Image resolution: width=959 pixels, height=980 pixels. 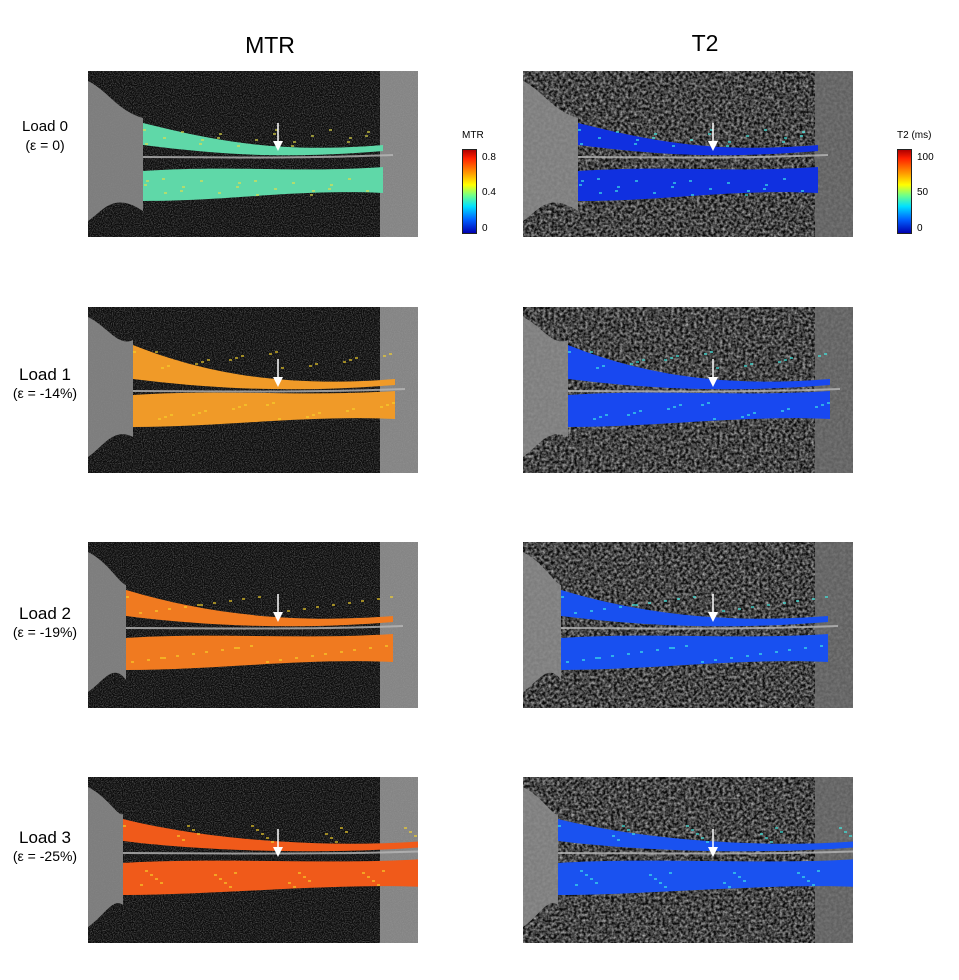 What do you see at coordinates (45, 144) in the screenshot?
I see `strain-label: (ε = 0)` at bounding box center [45, 144].